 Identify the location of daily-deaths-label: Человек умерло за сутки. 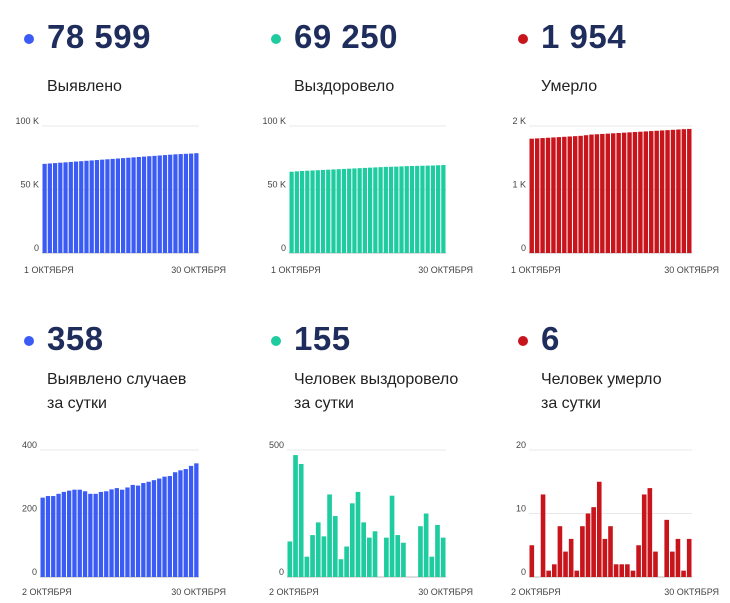
(601, 391).